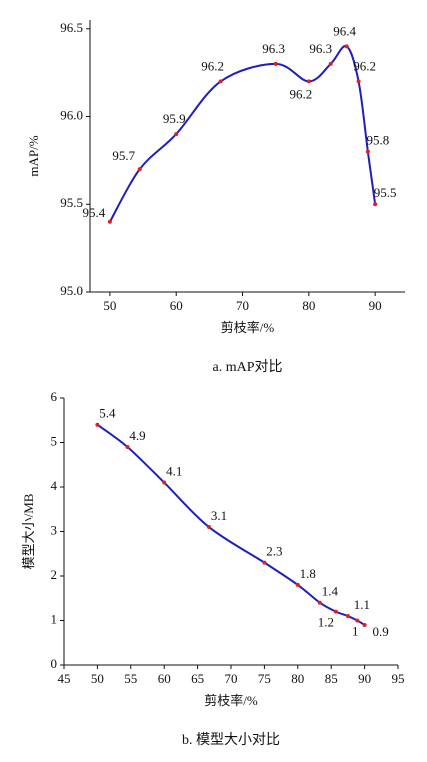 The width and height of the screenshot is (427, 762). What do you see at coordinates (248, 367) in the screenshot?
I see `caption: a. mAP对比` at bounding box center [248, 367].